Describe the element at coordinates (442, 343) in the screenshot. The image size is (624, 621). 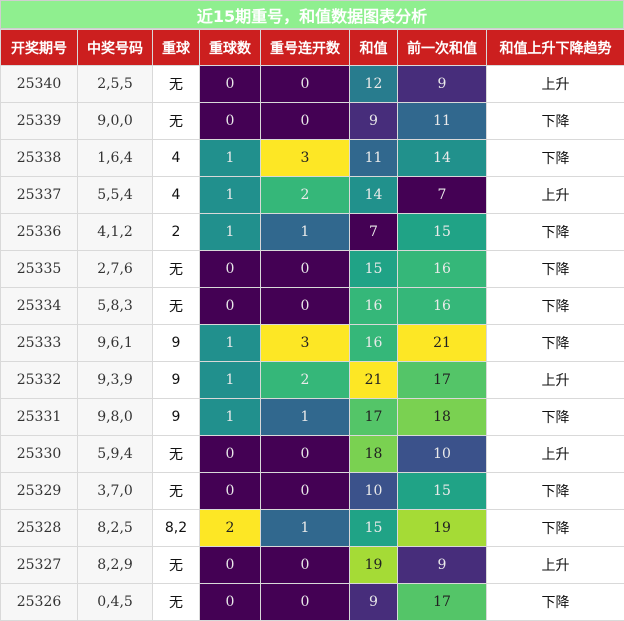
I see `prev-sum-cell: 21` at that location.